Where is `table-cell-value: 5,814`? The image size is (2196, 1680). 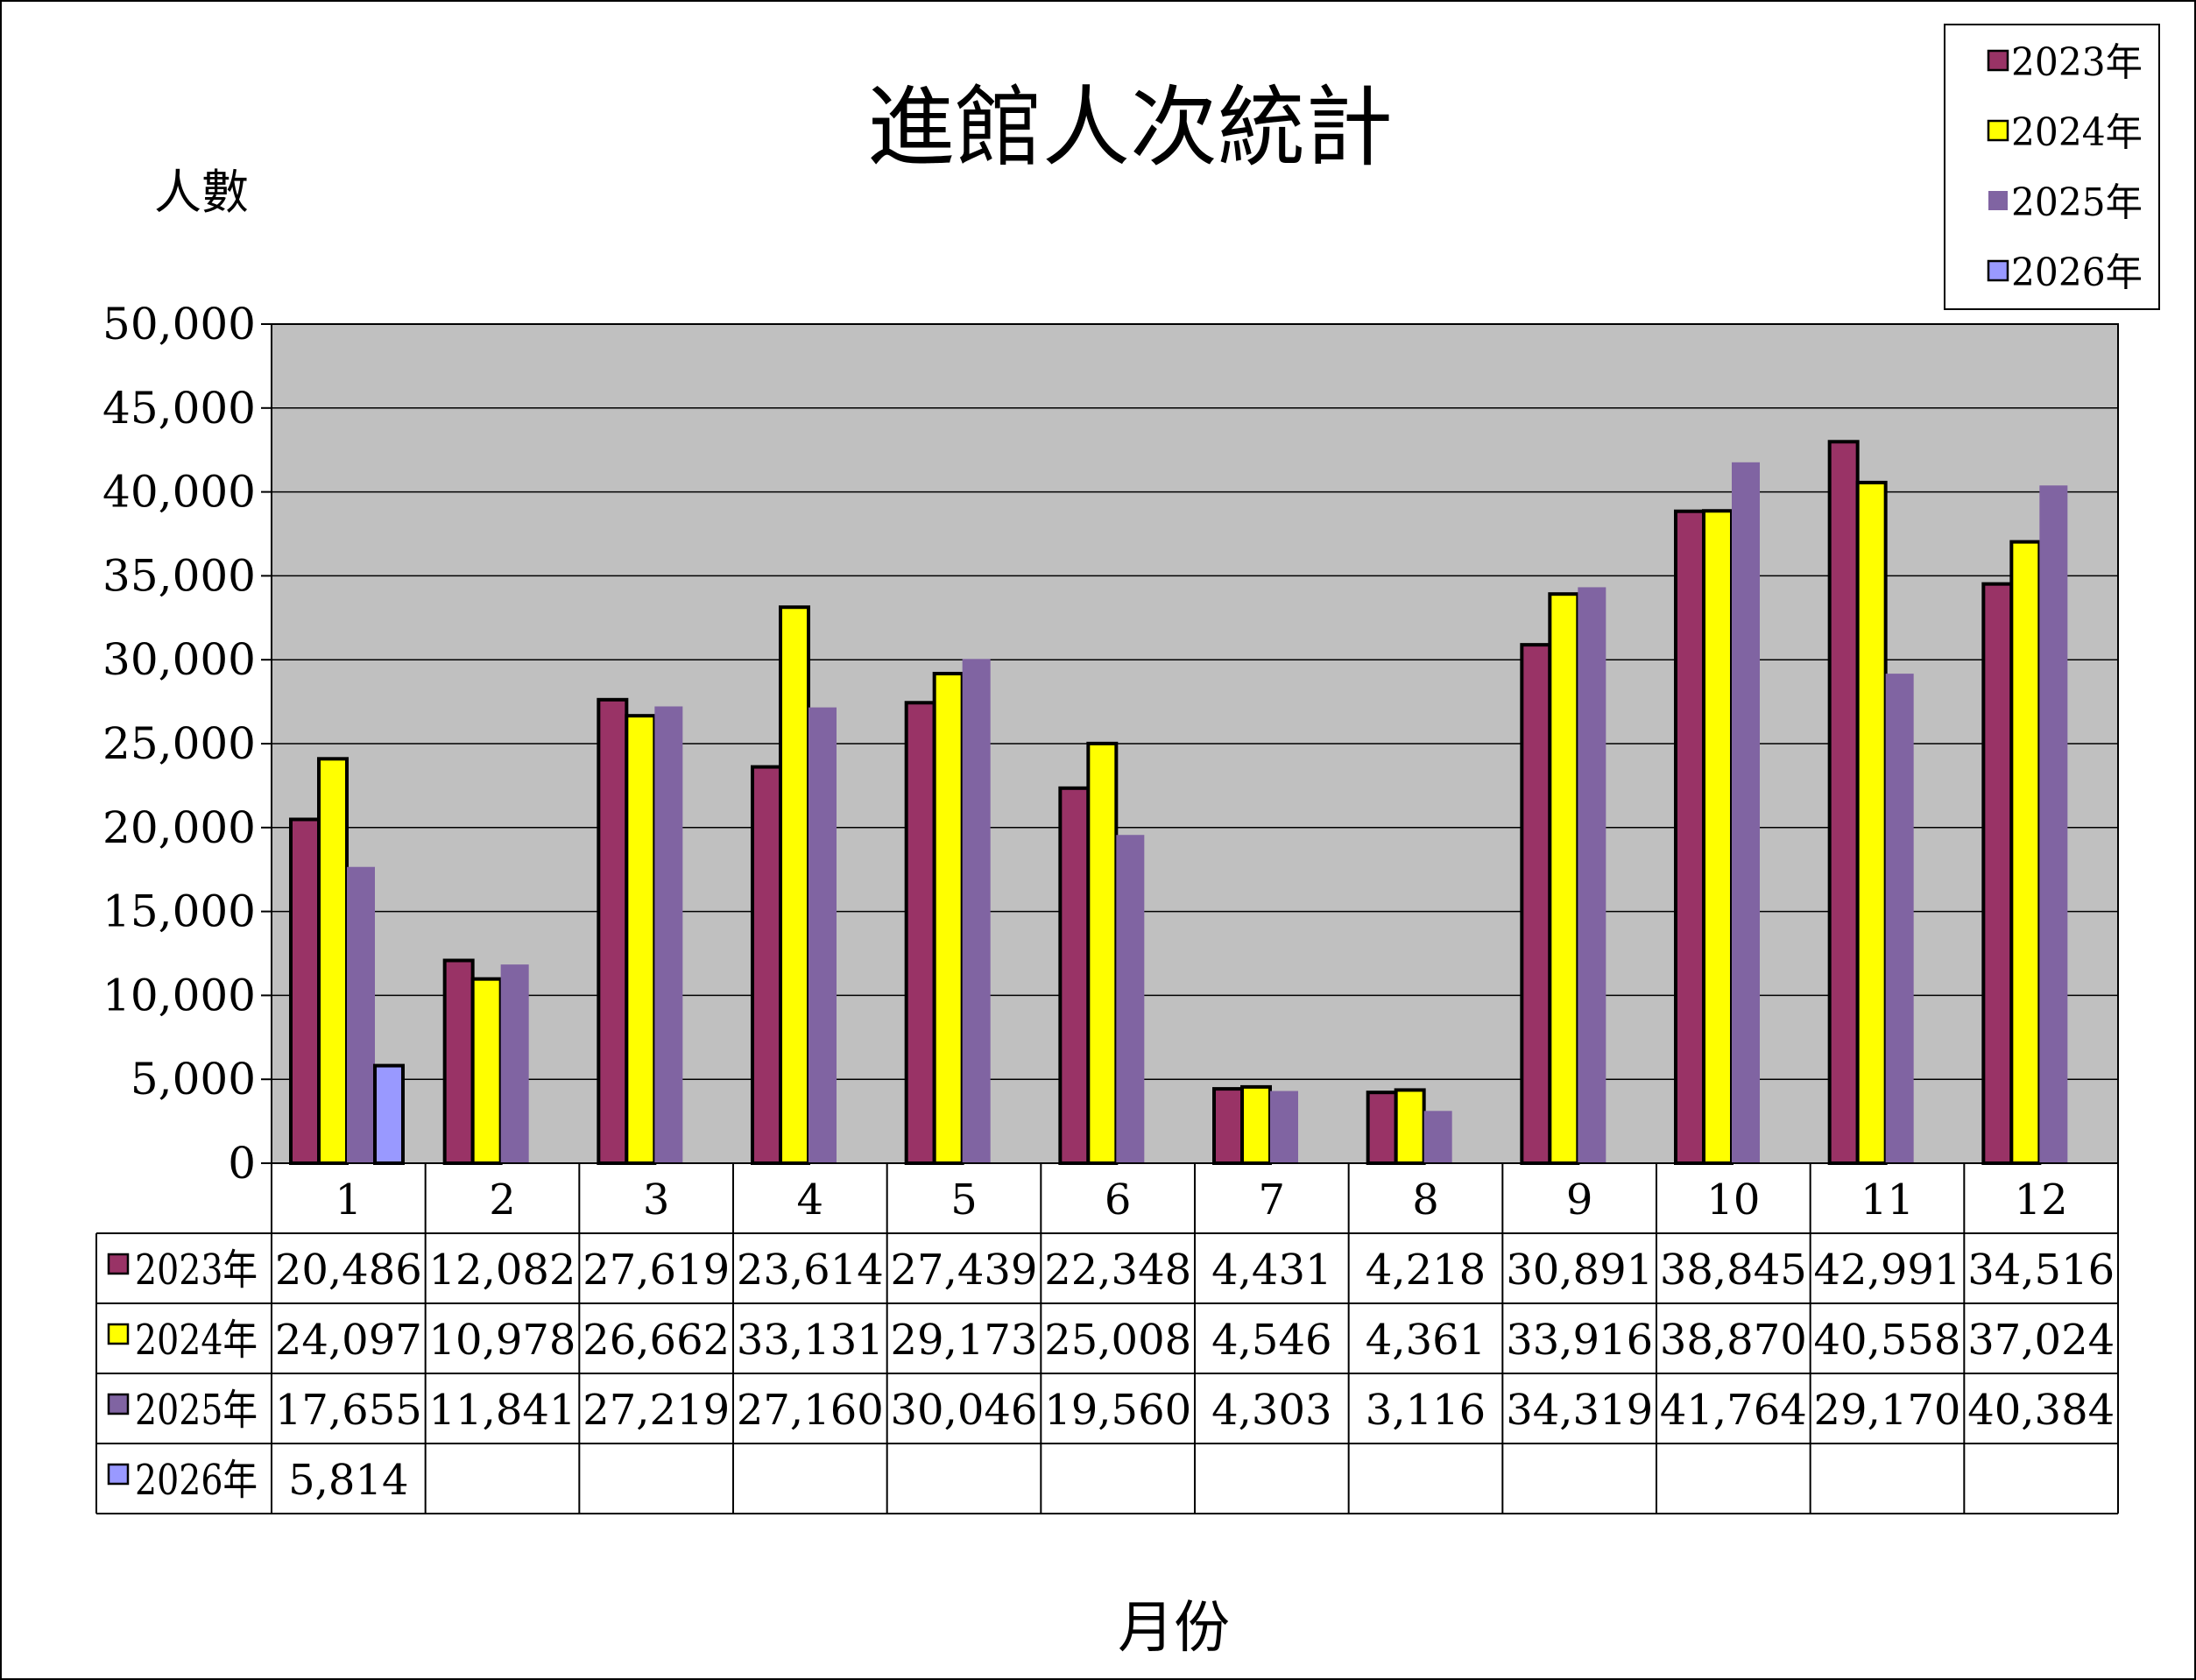
table-cell-value: 5,814 is located at coordinates (348, 1480).